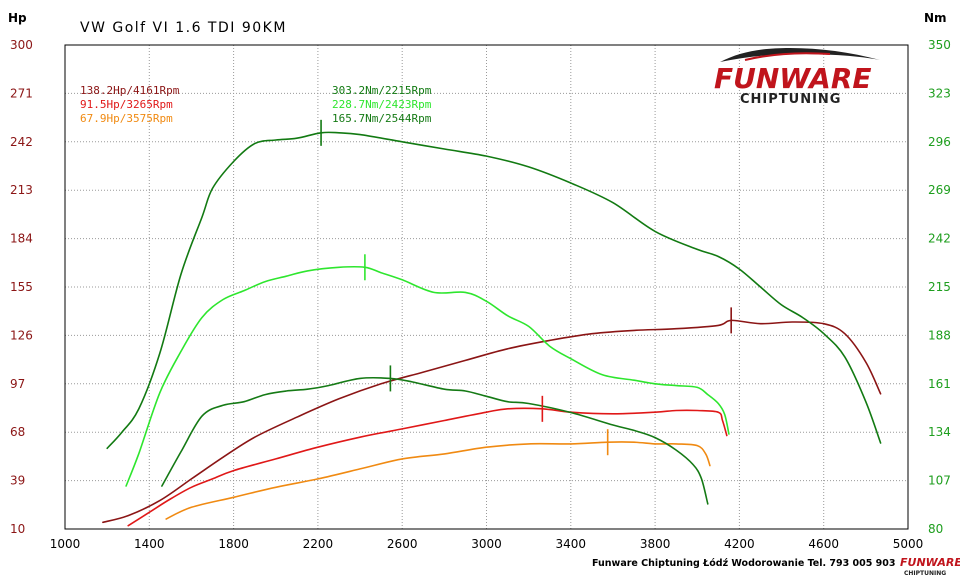 This screenshot has height=578, width=960. What do you see at coordinates (21, 142) in the screenshot?
I see `left-tick-label: 242` at bounding box center [21, 142].